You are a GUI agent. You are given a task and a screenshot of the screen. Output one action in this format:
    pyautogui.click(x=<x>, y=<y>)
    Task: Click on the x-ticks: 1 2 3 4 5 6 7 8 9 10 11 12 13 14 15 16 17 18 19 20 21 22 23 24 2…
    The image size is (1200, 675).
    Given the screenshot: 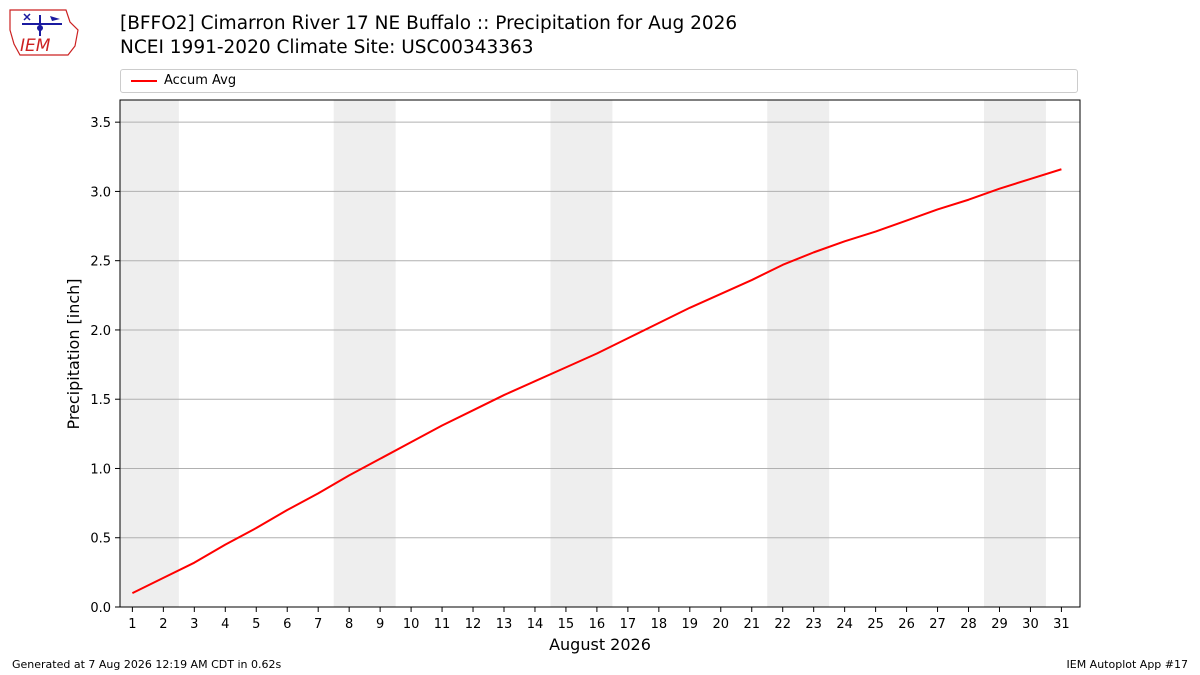 What is the action you would take?
    pyautogui.click(x=599, y=619)
    